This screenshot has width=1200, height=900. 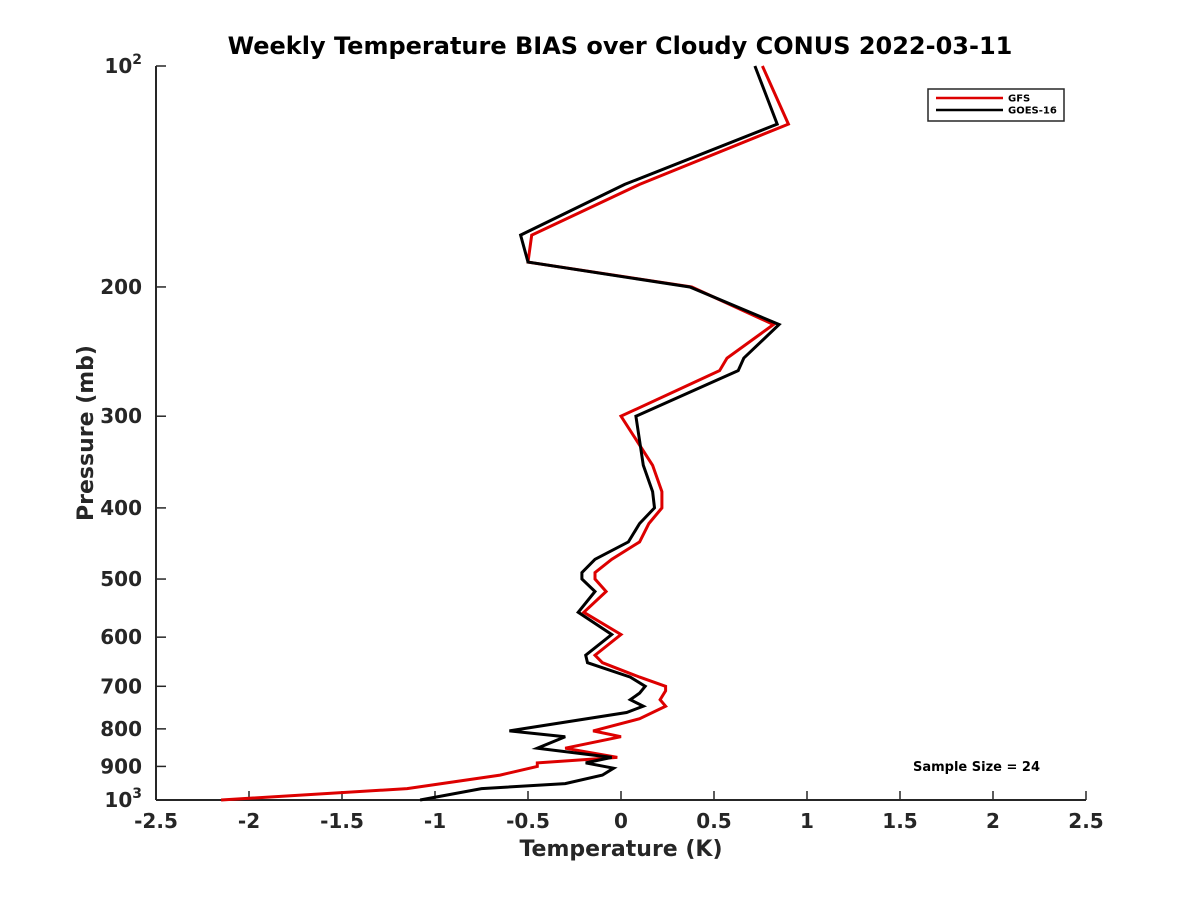 What do you see at coordinates (1019, 99) in the screenshot?
I see `legend-label-gfs: GFS` at bounding box center [1019, 99].